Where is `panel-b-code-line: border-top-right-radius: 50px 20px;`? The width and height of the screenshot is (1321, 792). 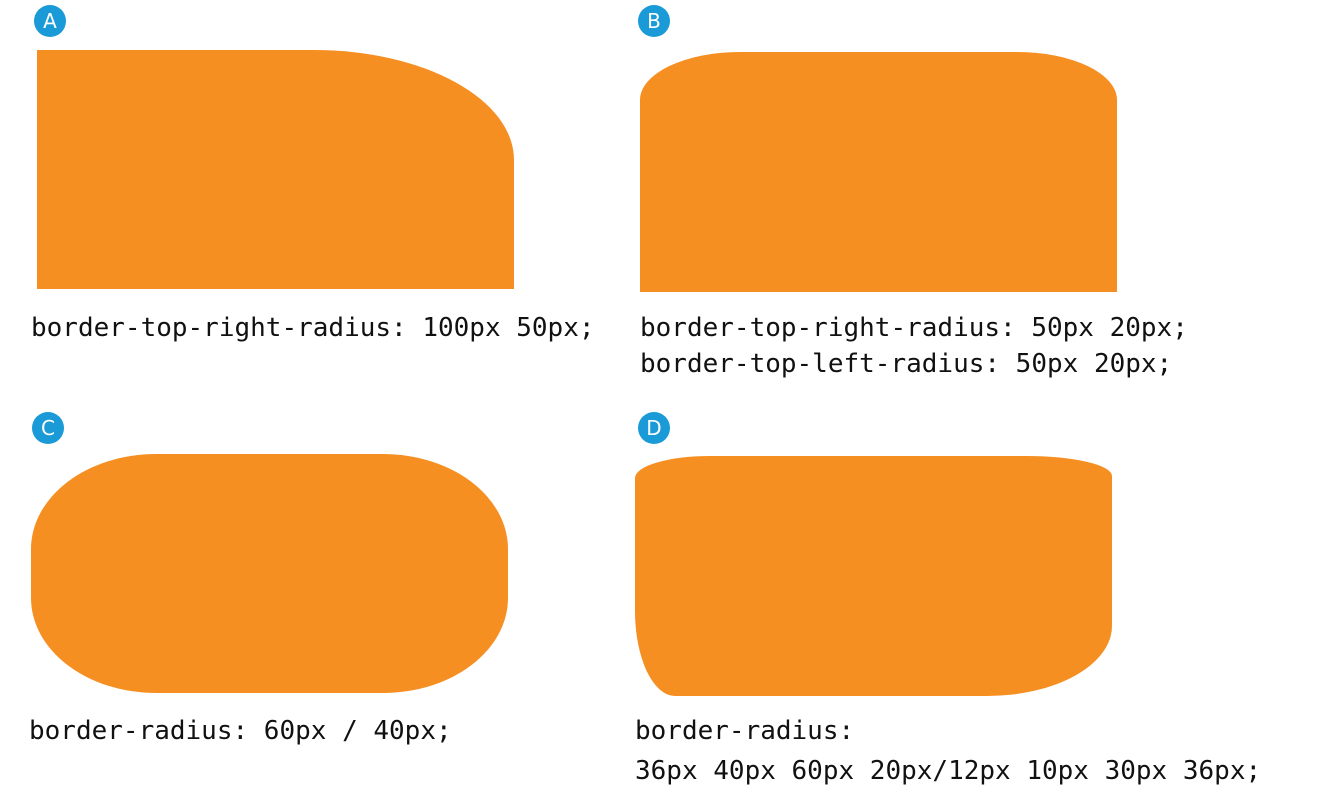 panel-b-code-line: border-top-right-radius: 50px 20px; is located at coordinates (914, 328).